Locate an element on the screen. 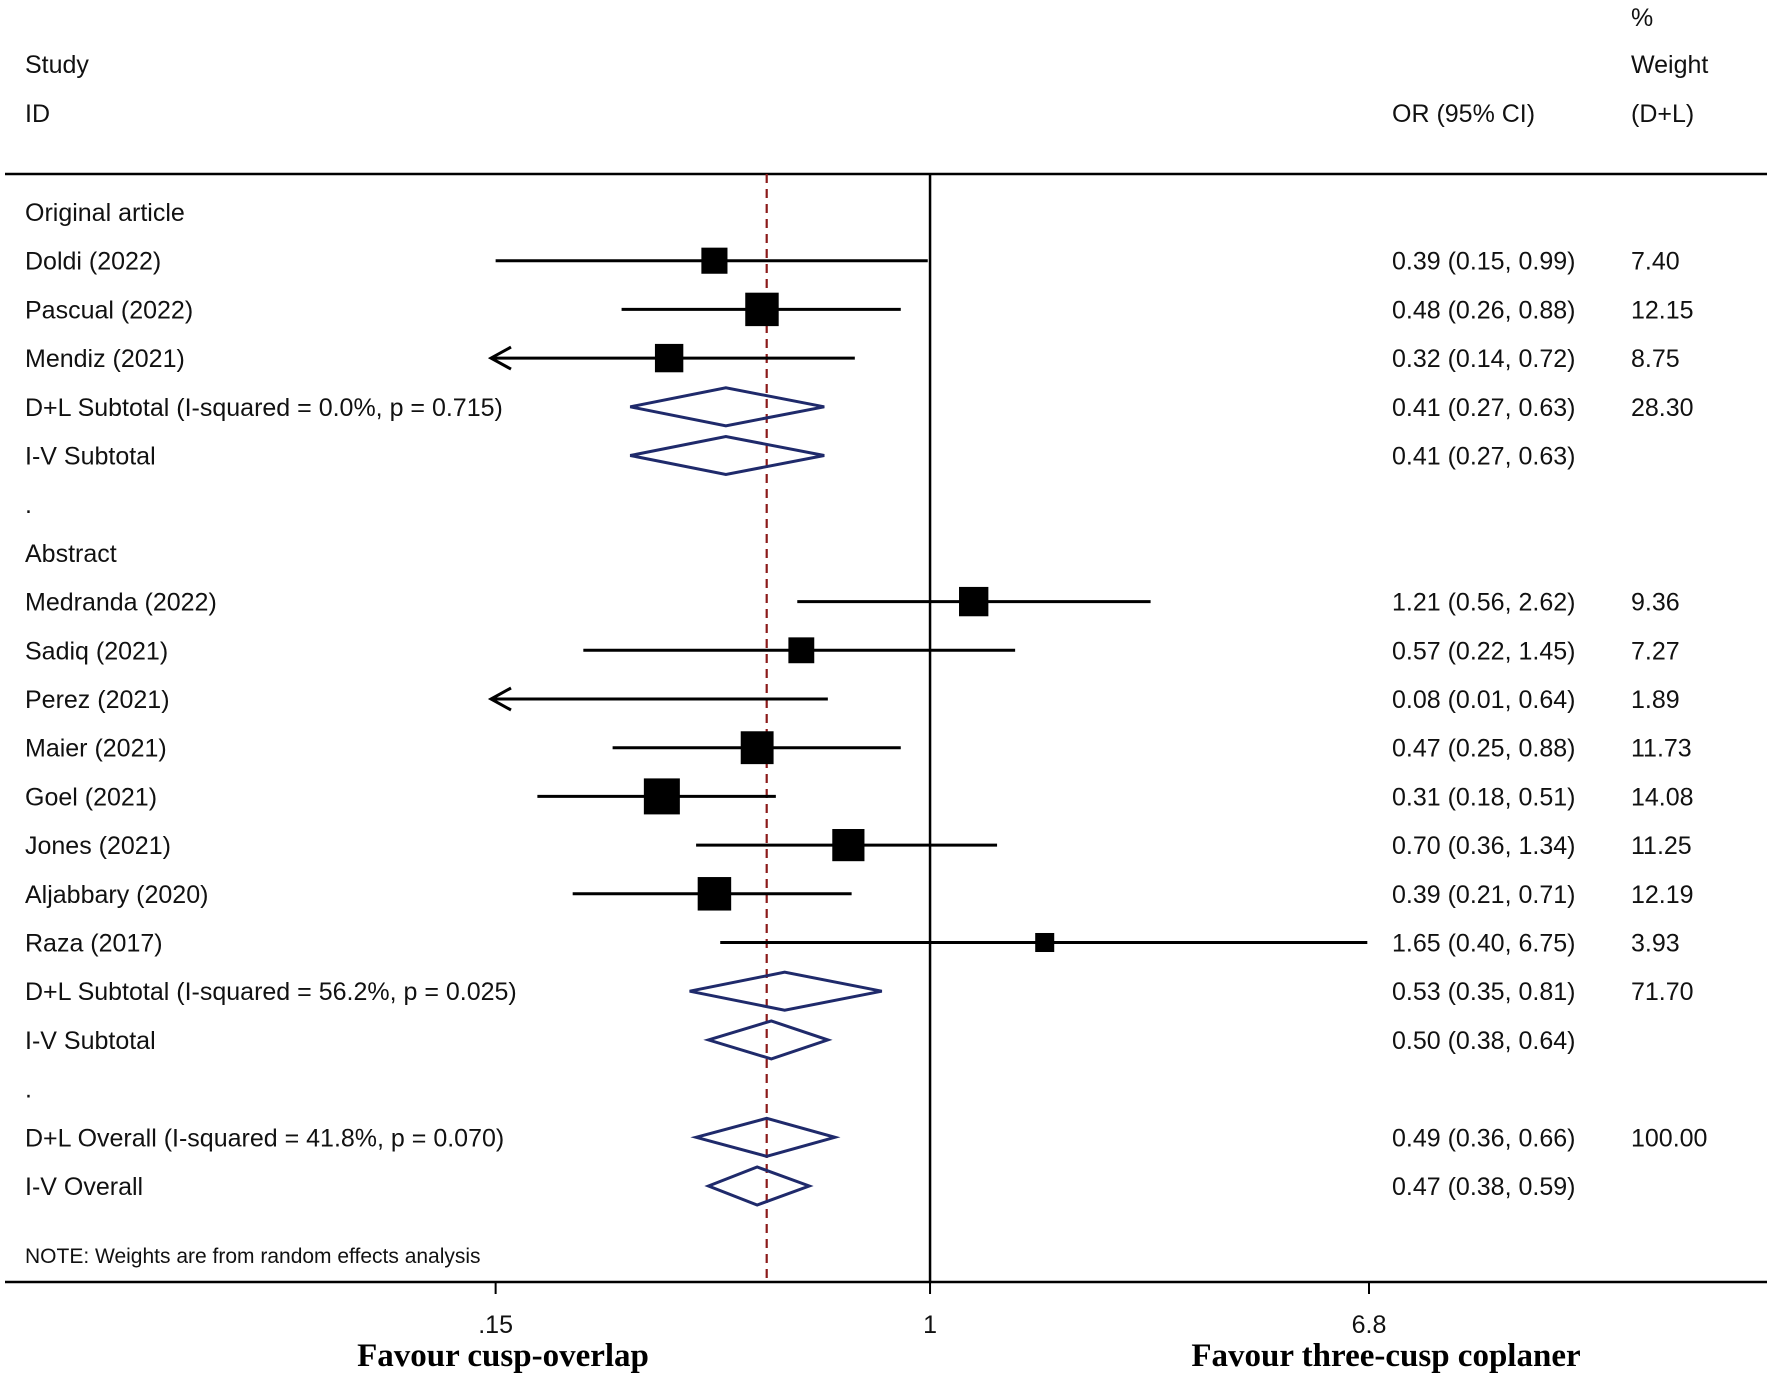 The height and width of the screenshot is (1380, 1772). forest-row-group: Abstract is located at coordinates (71, 554).